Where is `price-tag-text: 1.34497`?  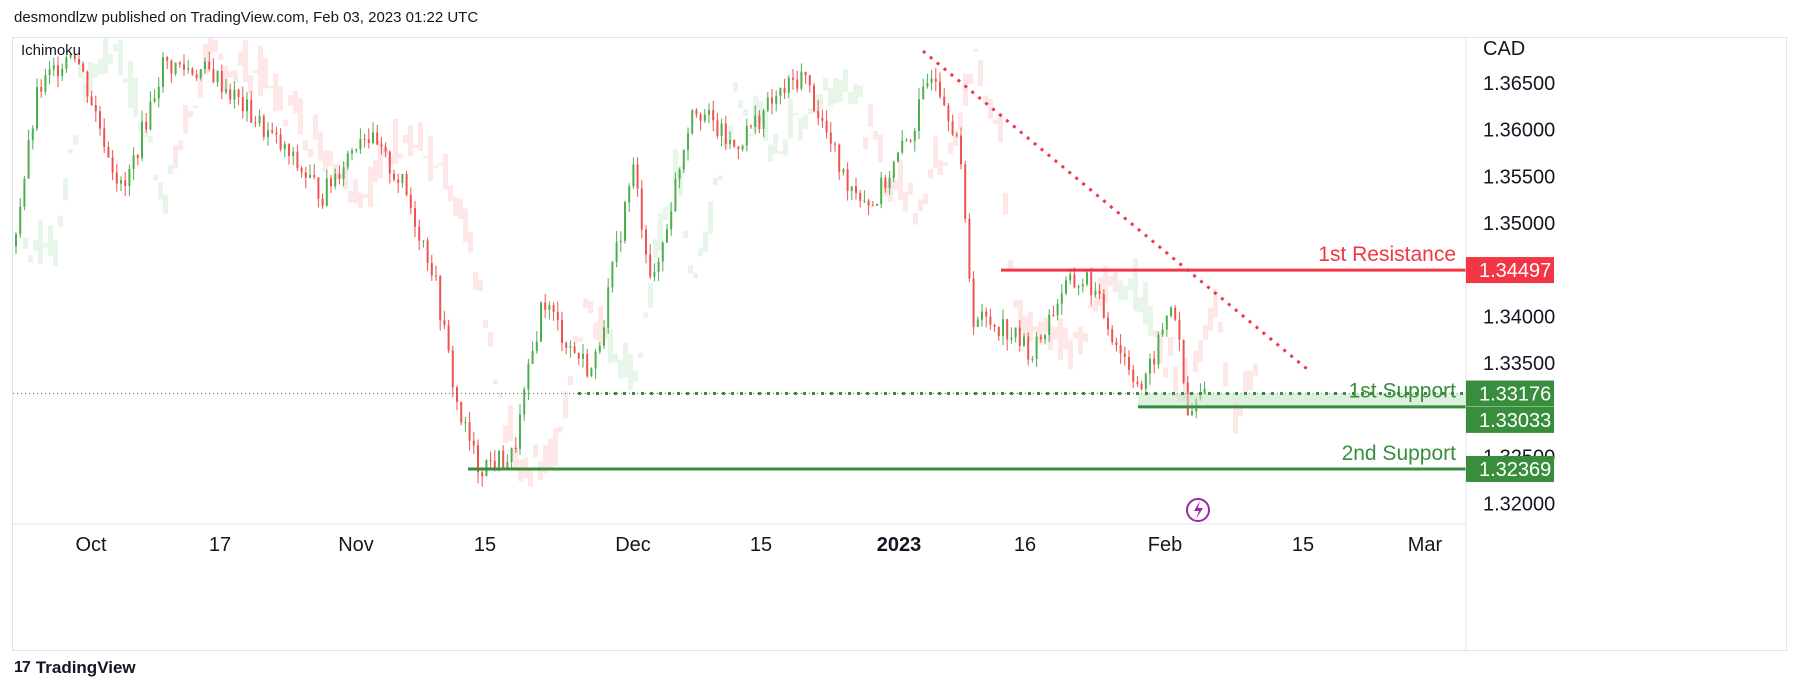 price-tag-text: 1.34497 is located at coordinates (1515, 271).